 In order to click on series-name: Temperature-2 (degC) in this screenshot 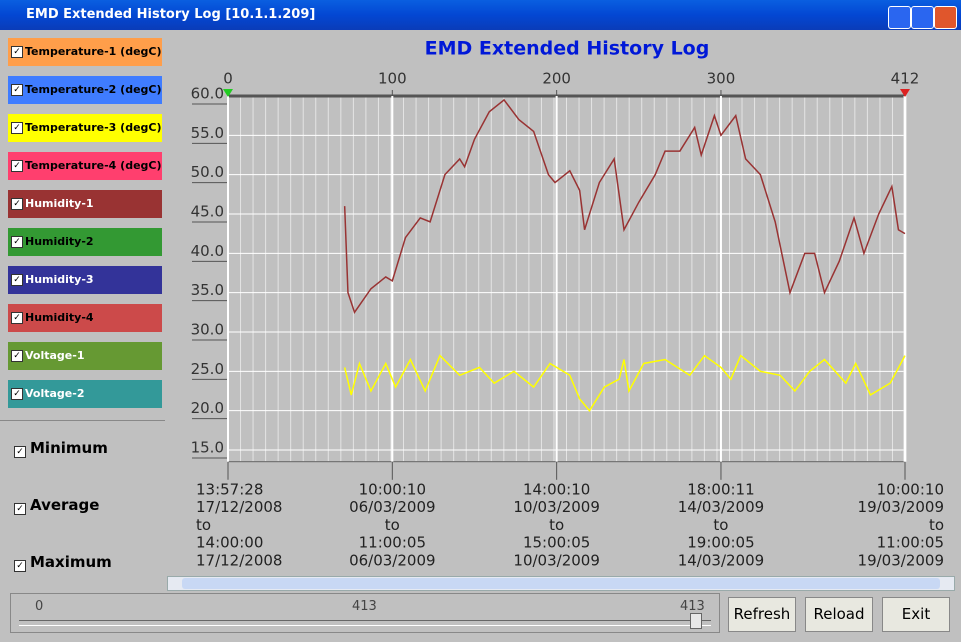, I will do `click(93, 89)`.